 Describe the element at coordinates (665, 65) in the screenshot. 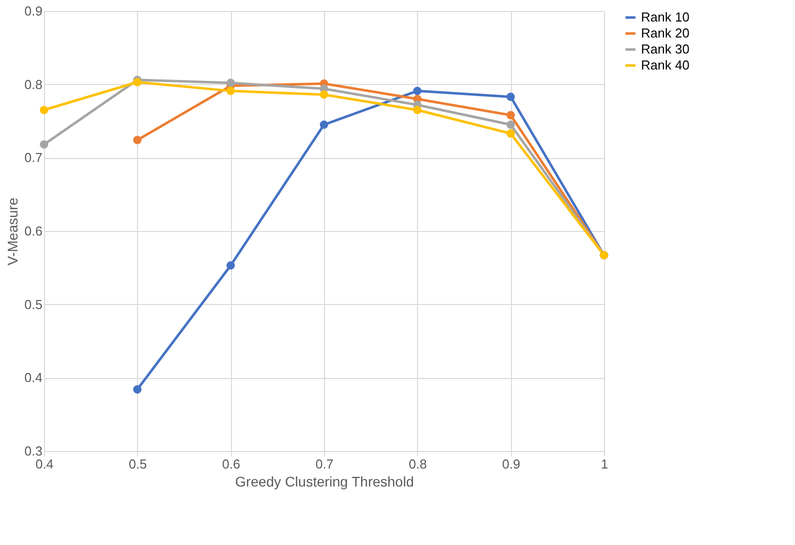

I see `legend-label: Rank 40` at that location.